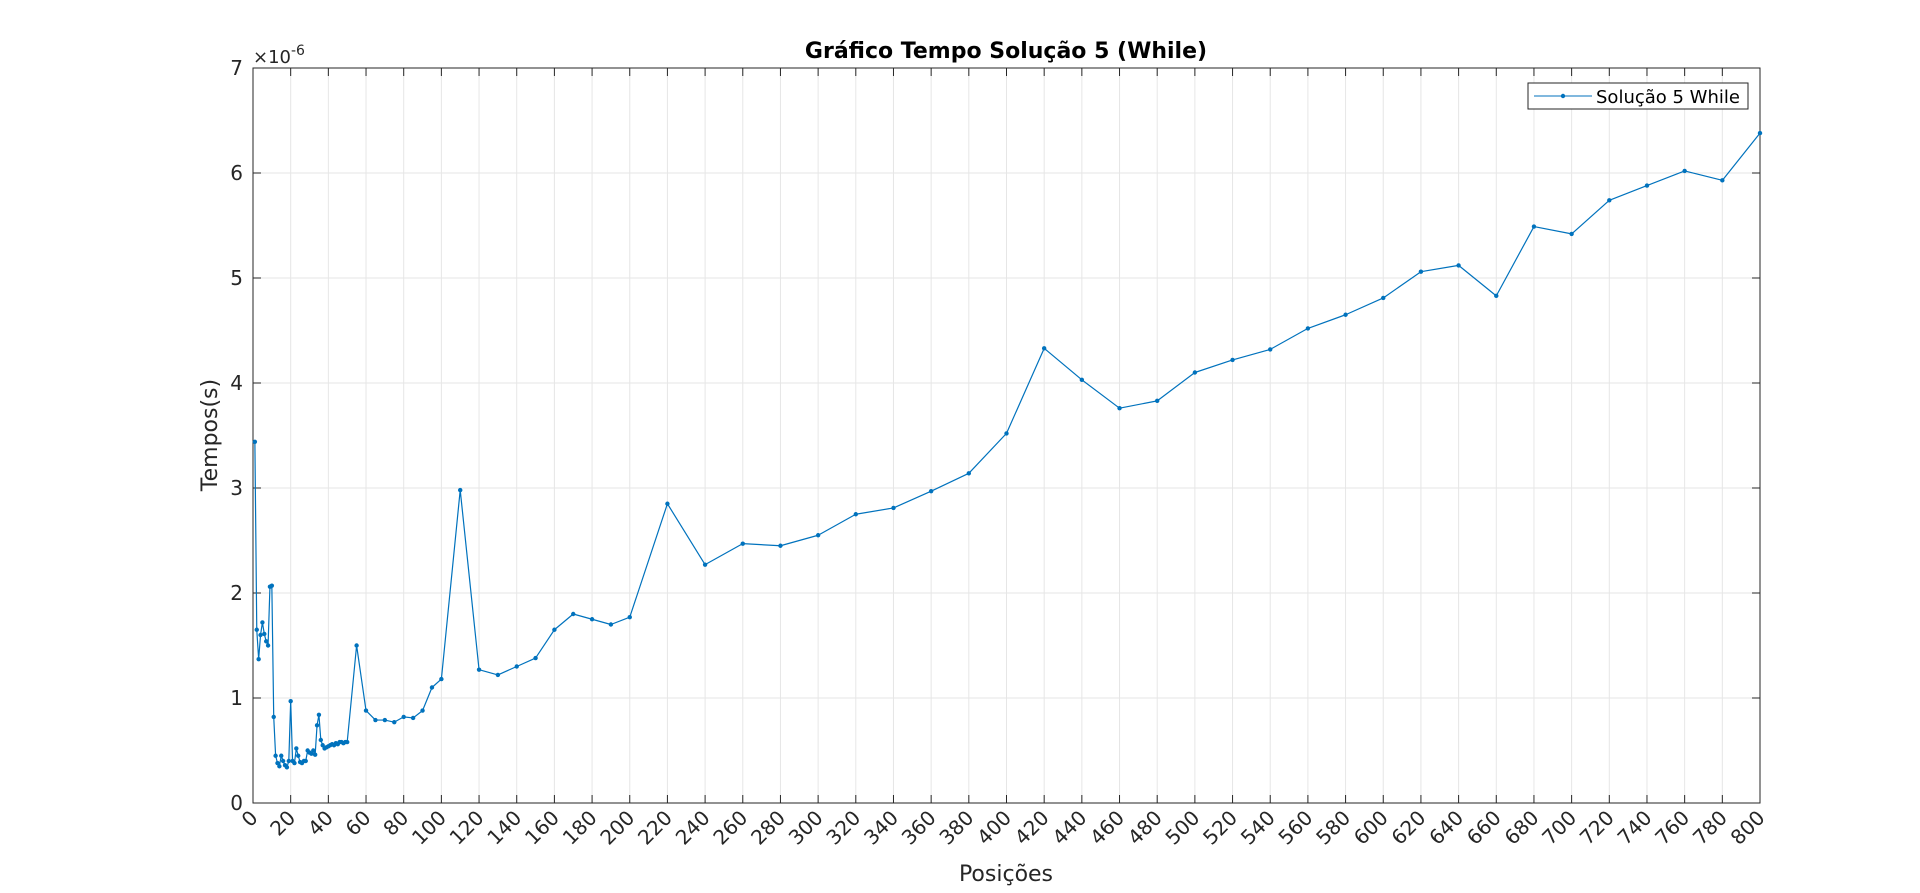 The height and width of the screenshot is (893, 1920). I want to click on x-tick-label: 380, so click(956, 828).